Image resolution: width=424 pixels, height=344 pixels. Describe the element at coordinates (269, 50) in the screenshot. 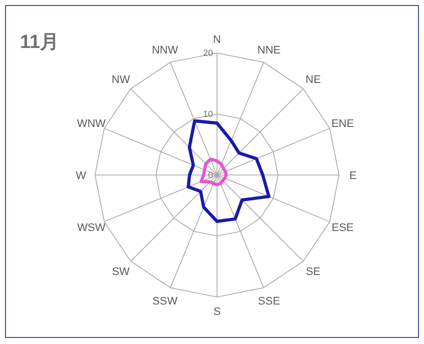

I see `spoke-label: NNE` at that location.